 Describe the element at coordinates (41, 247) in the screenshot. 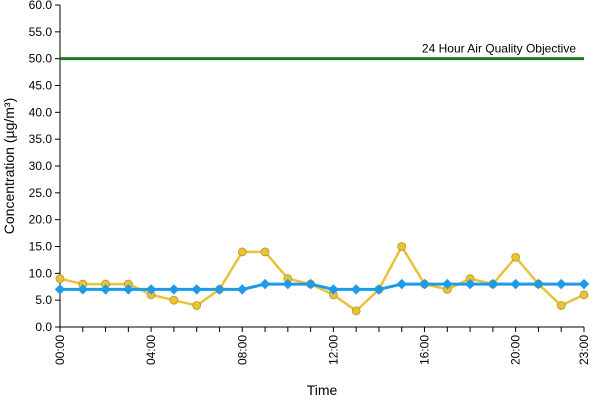

I see `y-tick-label: 15.0` at that location.